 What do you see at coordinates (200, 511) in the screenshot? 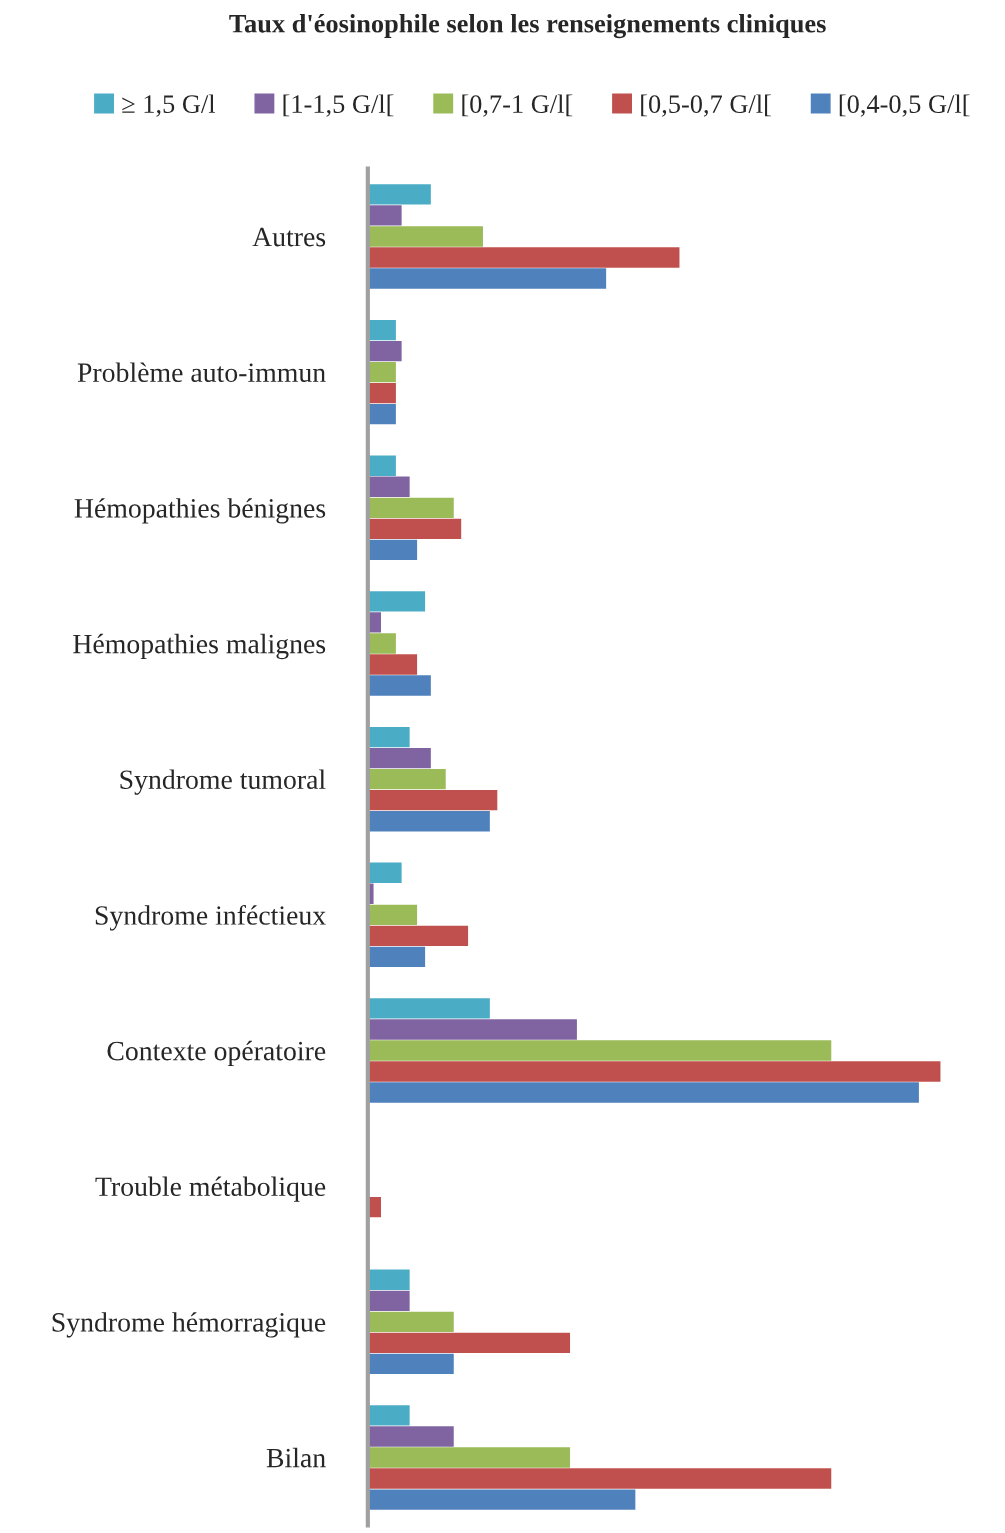
I see `y-tick-label: Hémopathies bénignes` at bounding box center [200, 511].